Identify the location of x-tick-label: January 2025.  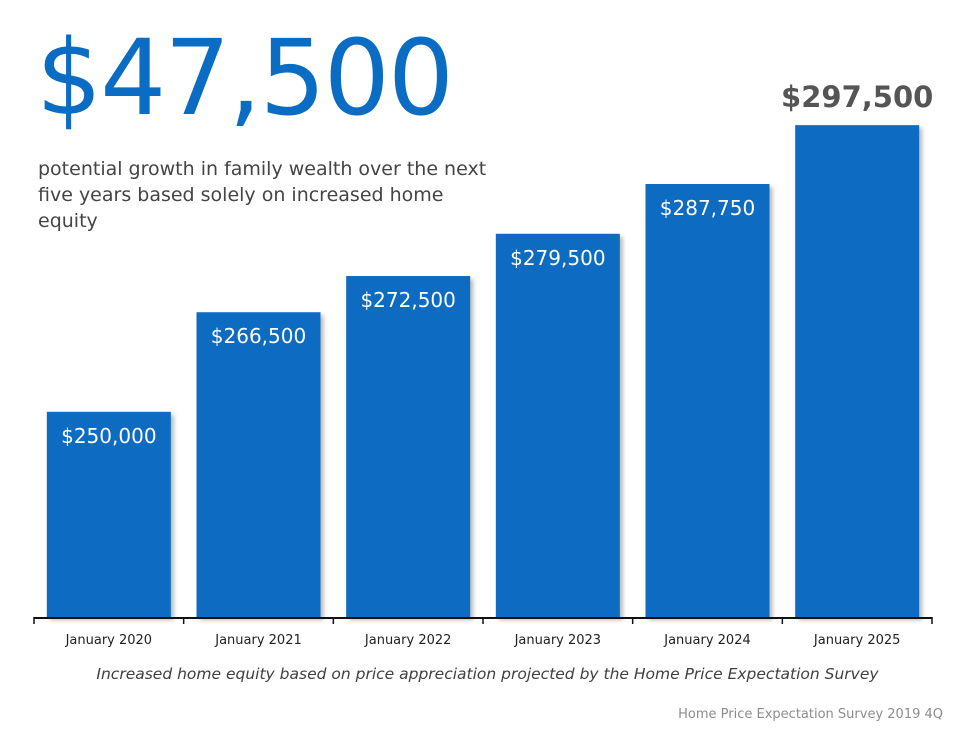
(857, 640).